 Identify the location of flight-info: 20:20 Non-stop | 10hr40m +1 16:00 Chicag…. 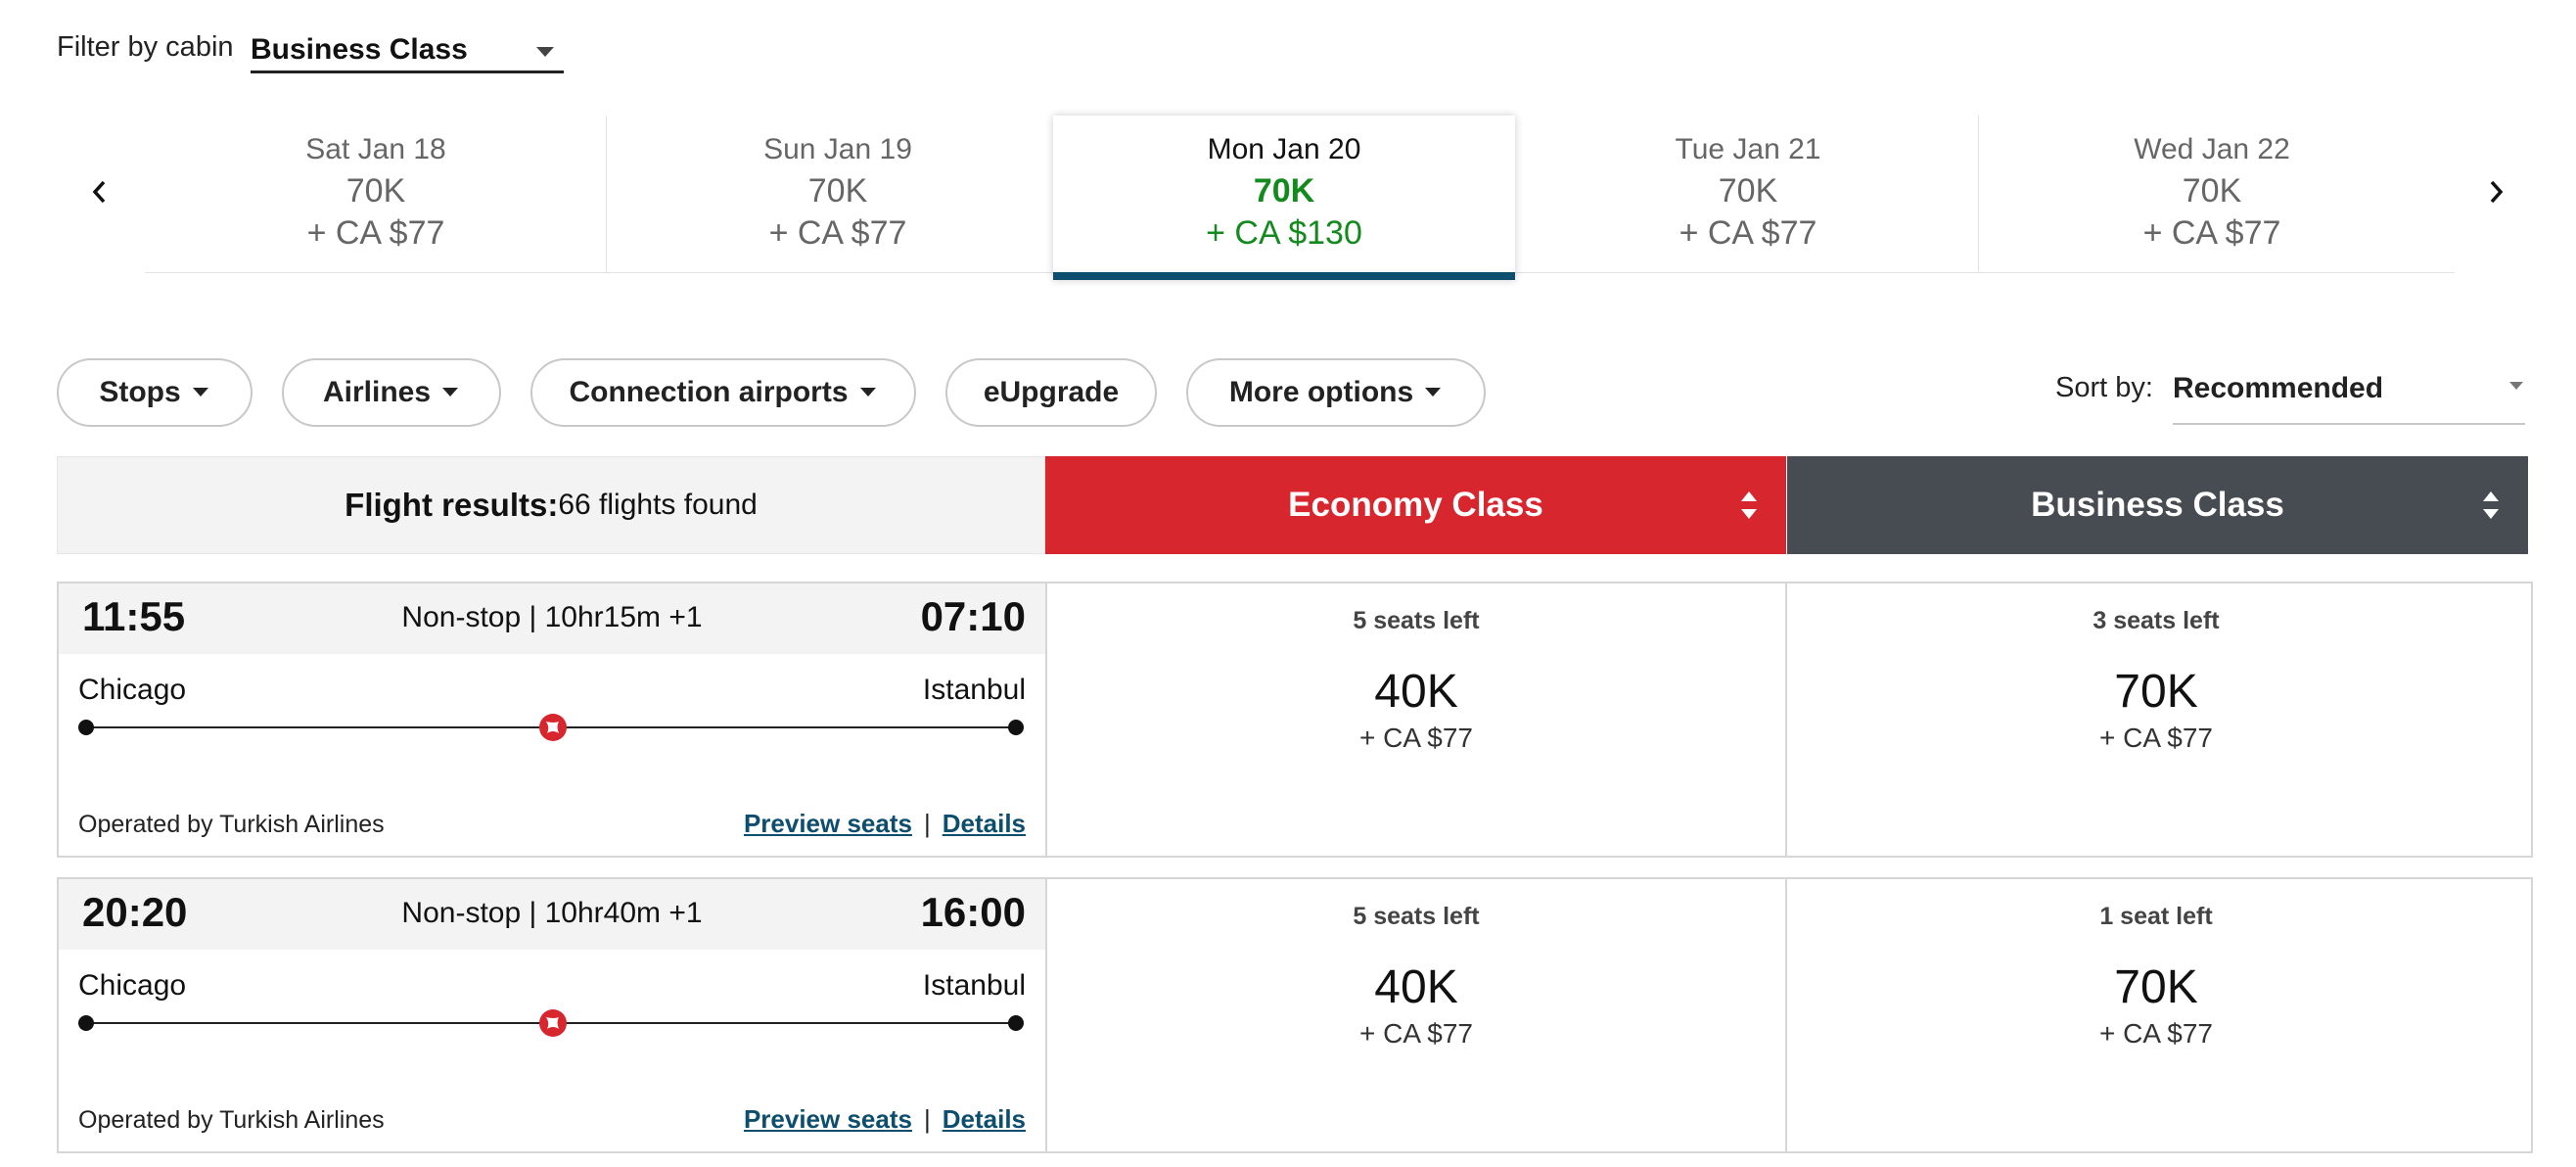
(552, 1015).